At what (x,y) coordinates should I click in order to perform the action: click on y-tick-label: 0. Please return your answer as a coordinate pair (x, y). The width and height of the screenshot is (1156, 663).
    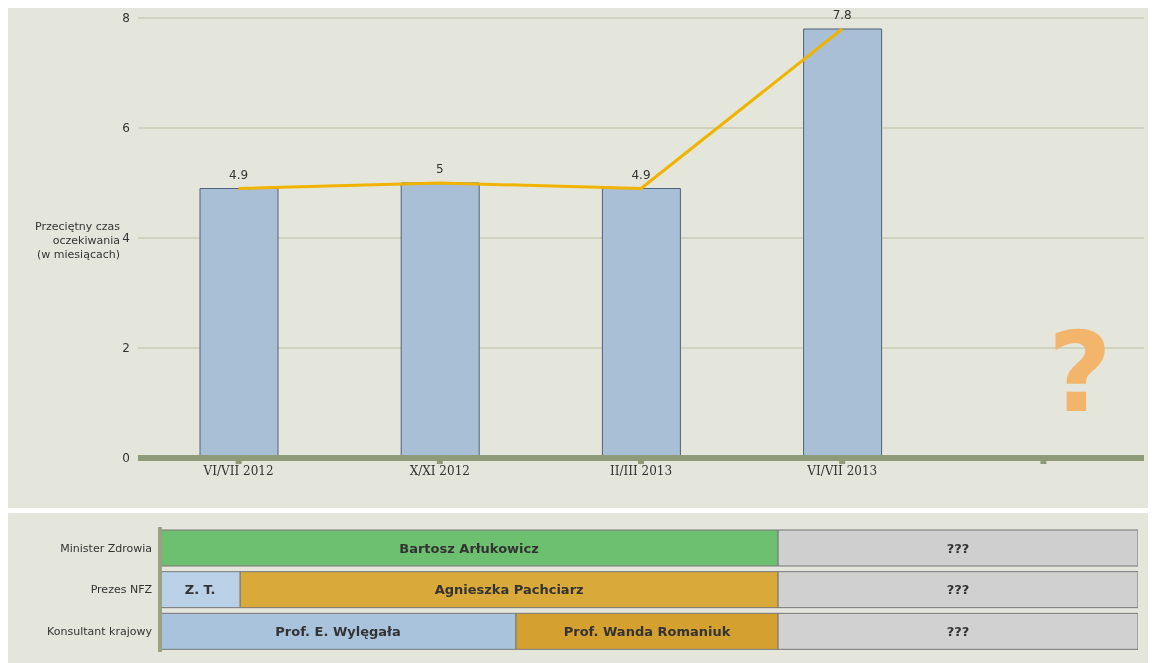
    Looking at the image, I should click on (126, 458).